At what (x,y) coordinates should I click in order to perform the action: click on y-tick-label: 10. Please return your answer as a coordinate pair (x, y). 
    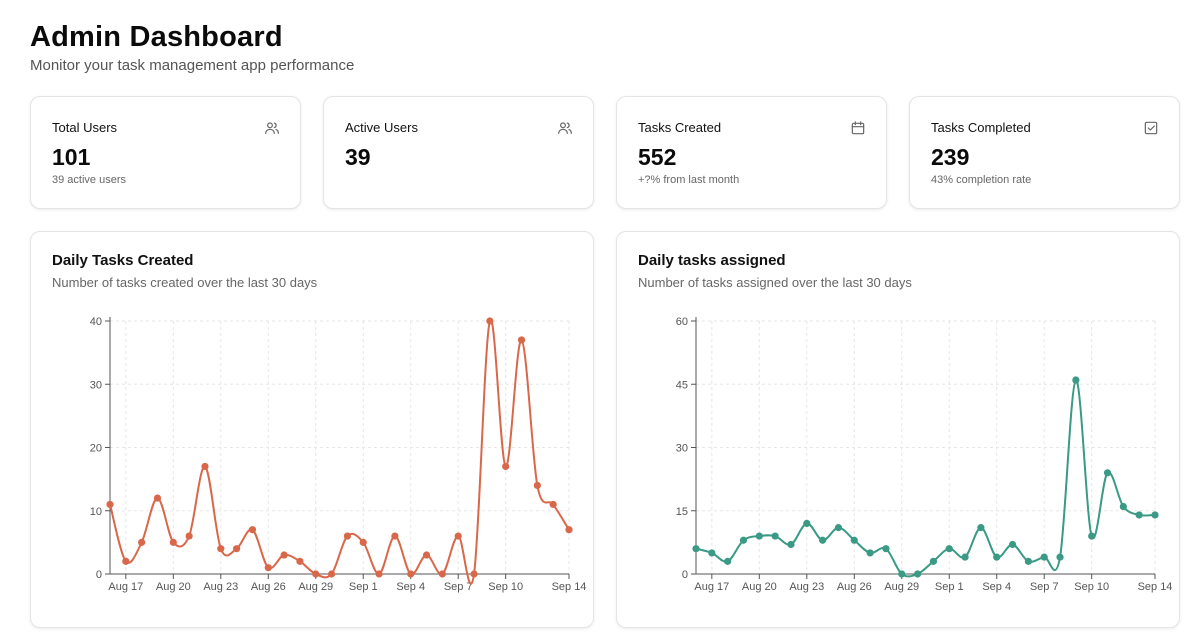
    Looking at the image, I should click on (96, 512).